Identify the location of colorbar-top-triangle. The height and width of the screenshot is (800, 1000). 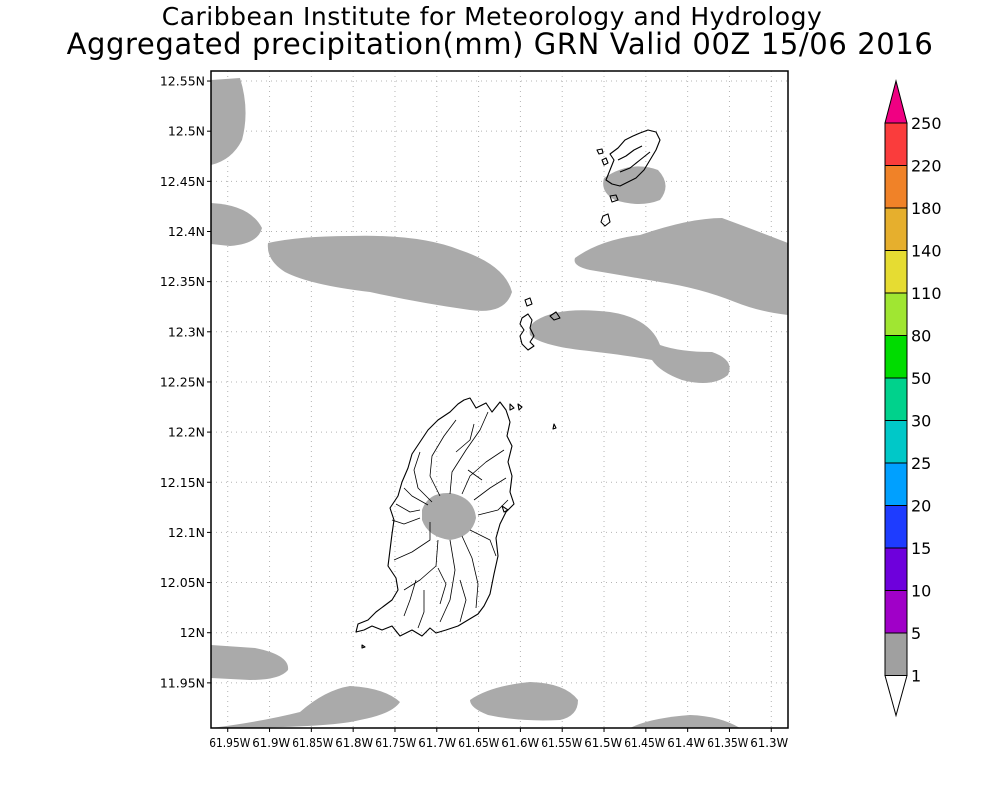
(896, 101).